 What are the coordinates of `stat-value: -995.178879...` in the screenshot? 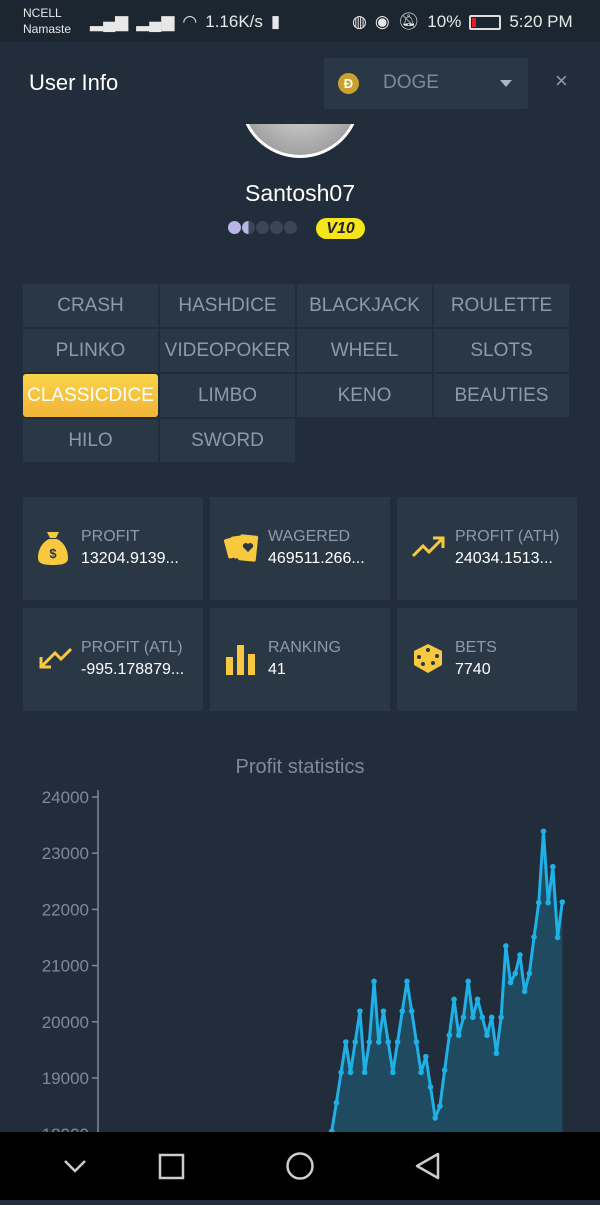 It's located at (133, 669).